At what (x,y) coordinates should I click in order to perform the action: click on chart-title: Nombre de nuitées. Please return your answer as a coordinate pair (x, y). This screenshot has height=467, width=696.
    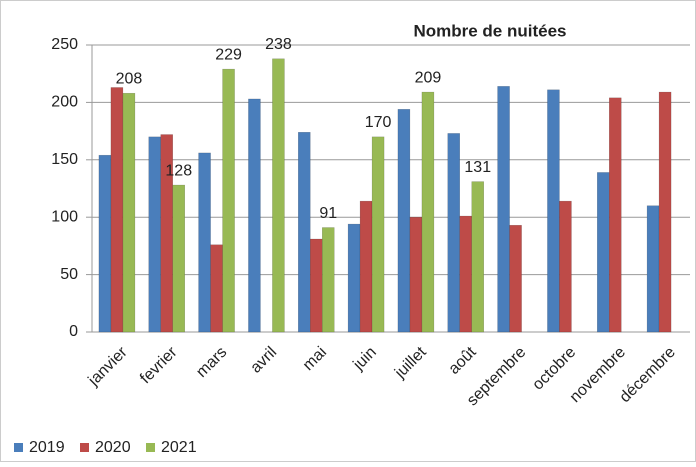
    Looking at the image, I should click on (489, 30).